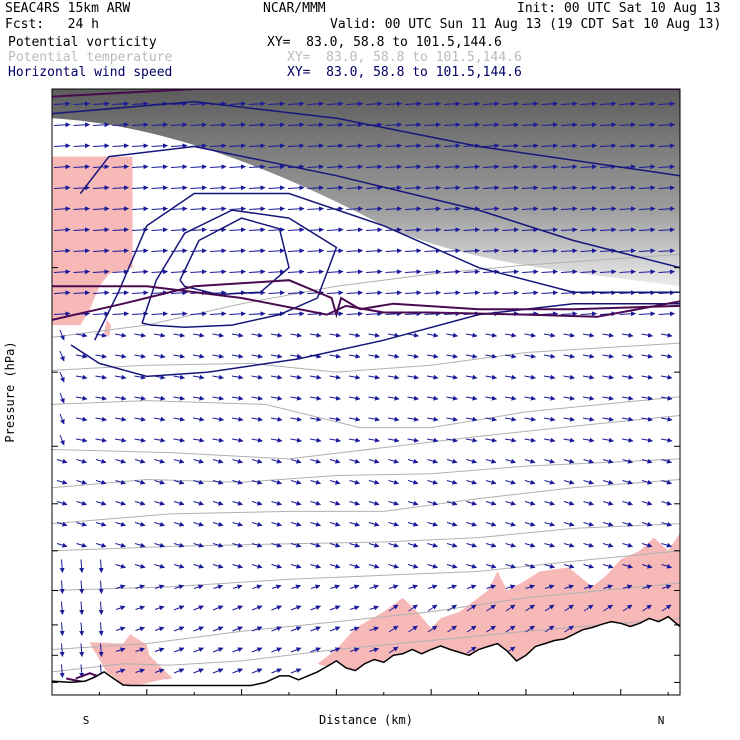  Describe the element at coordinates (366, 473) in the screenshot. I see `theta-contour` at that location.